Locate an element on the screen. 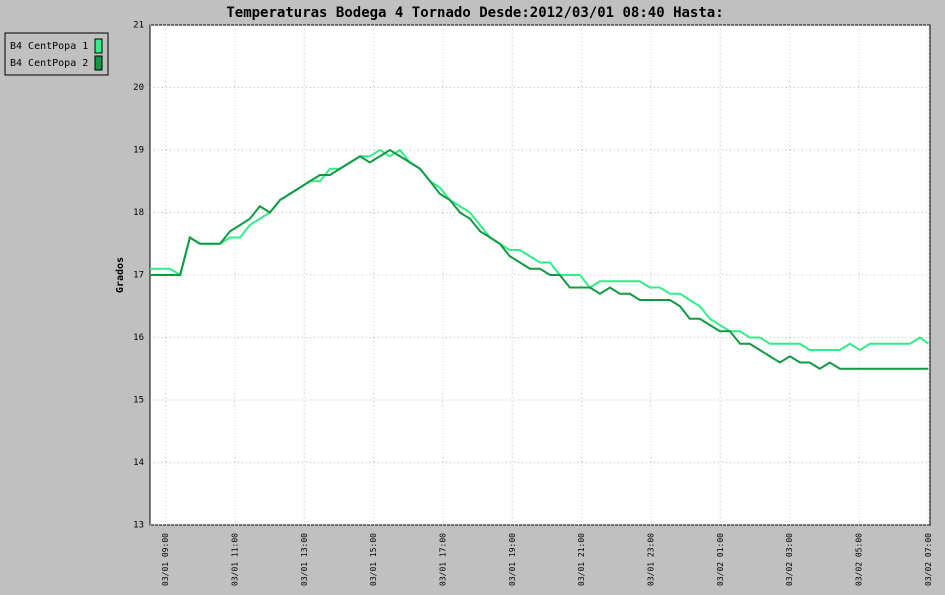 The height and width of the screenshot is (595, 945). x-tick-label: 03/01 13:00 is located at coordinates (304, 559).